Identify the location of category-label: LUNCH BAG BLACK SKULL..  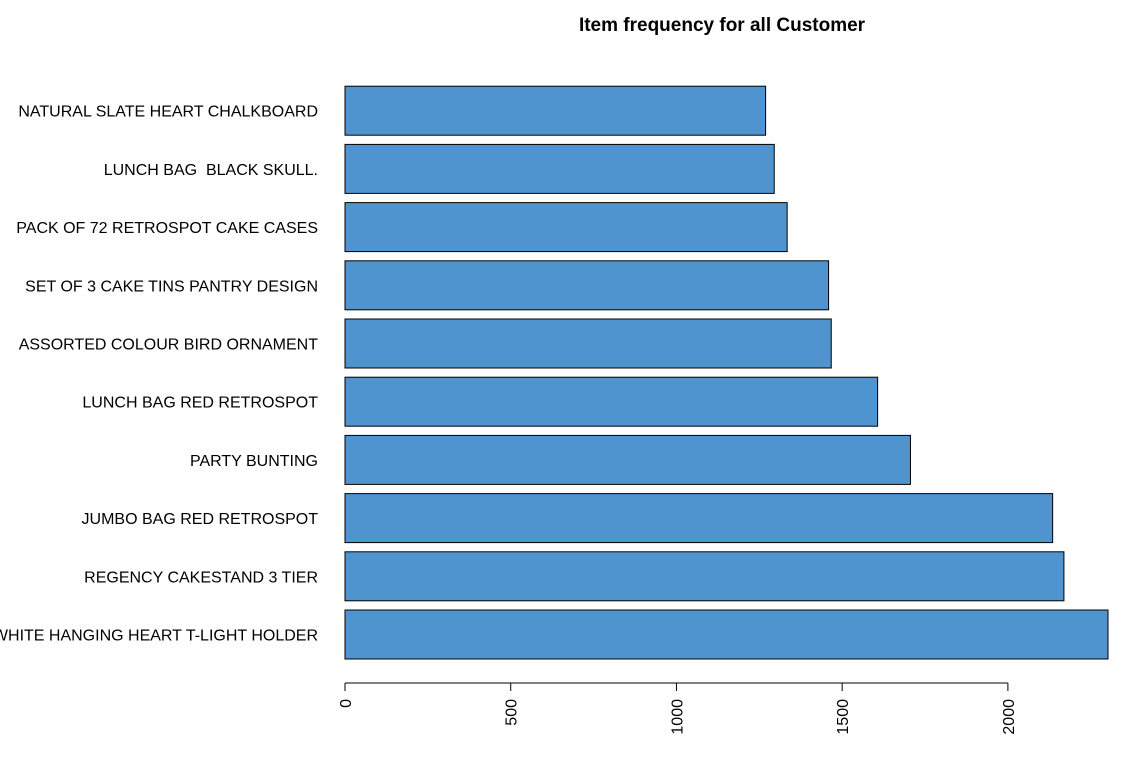
(211, 170).